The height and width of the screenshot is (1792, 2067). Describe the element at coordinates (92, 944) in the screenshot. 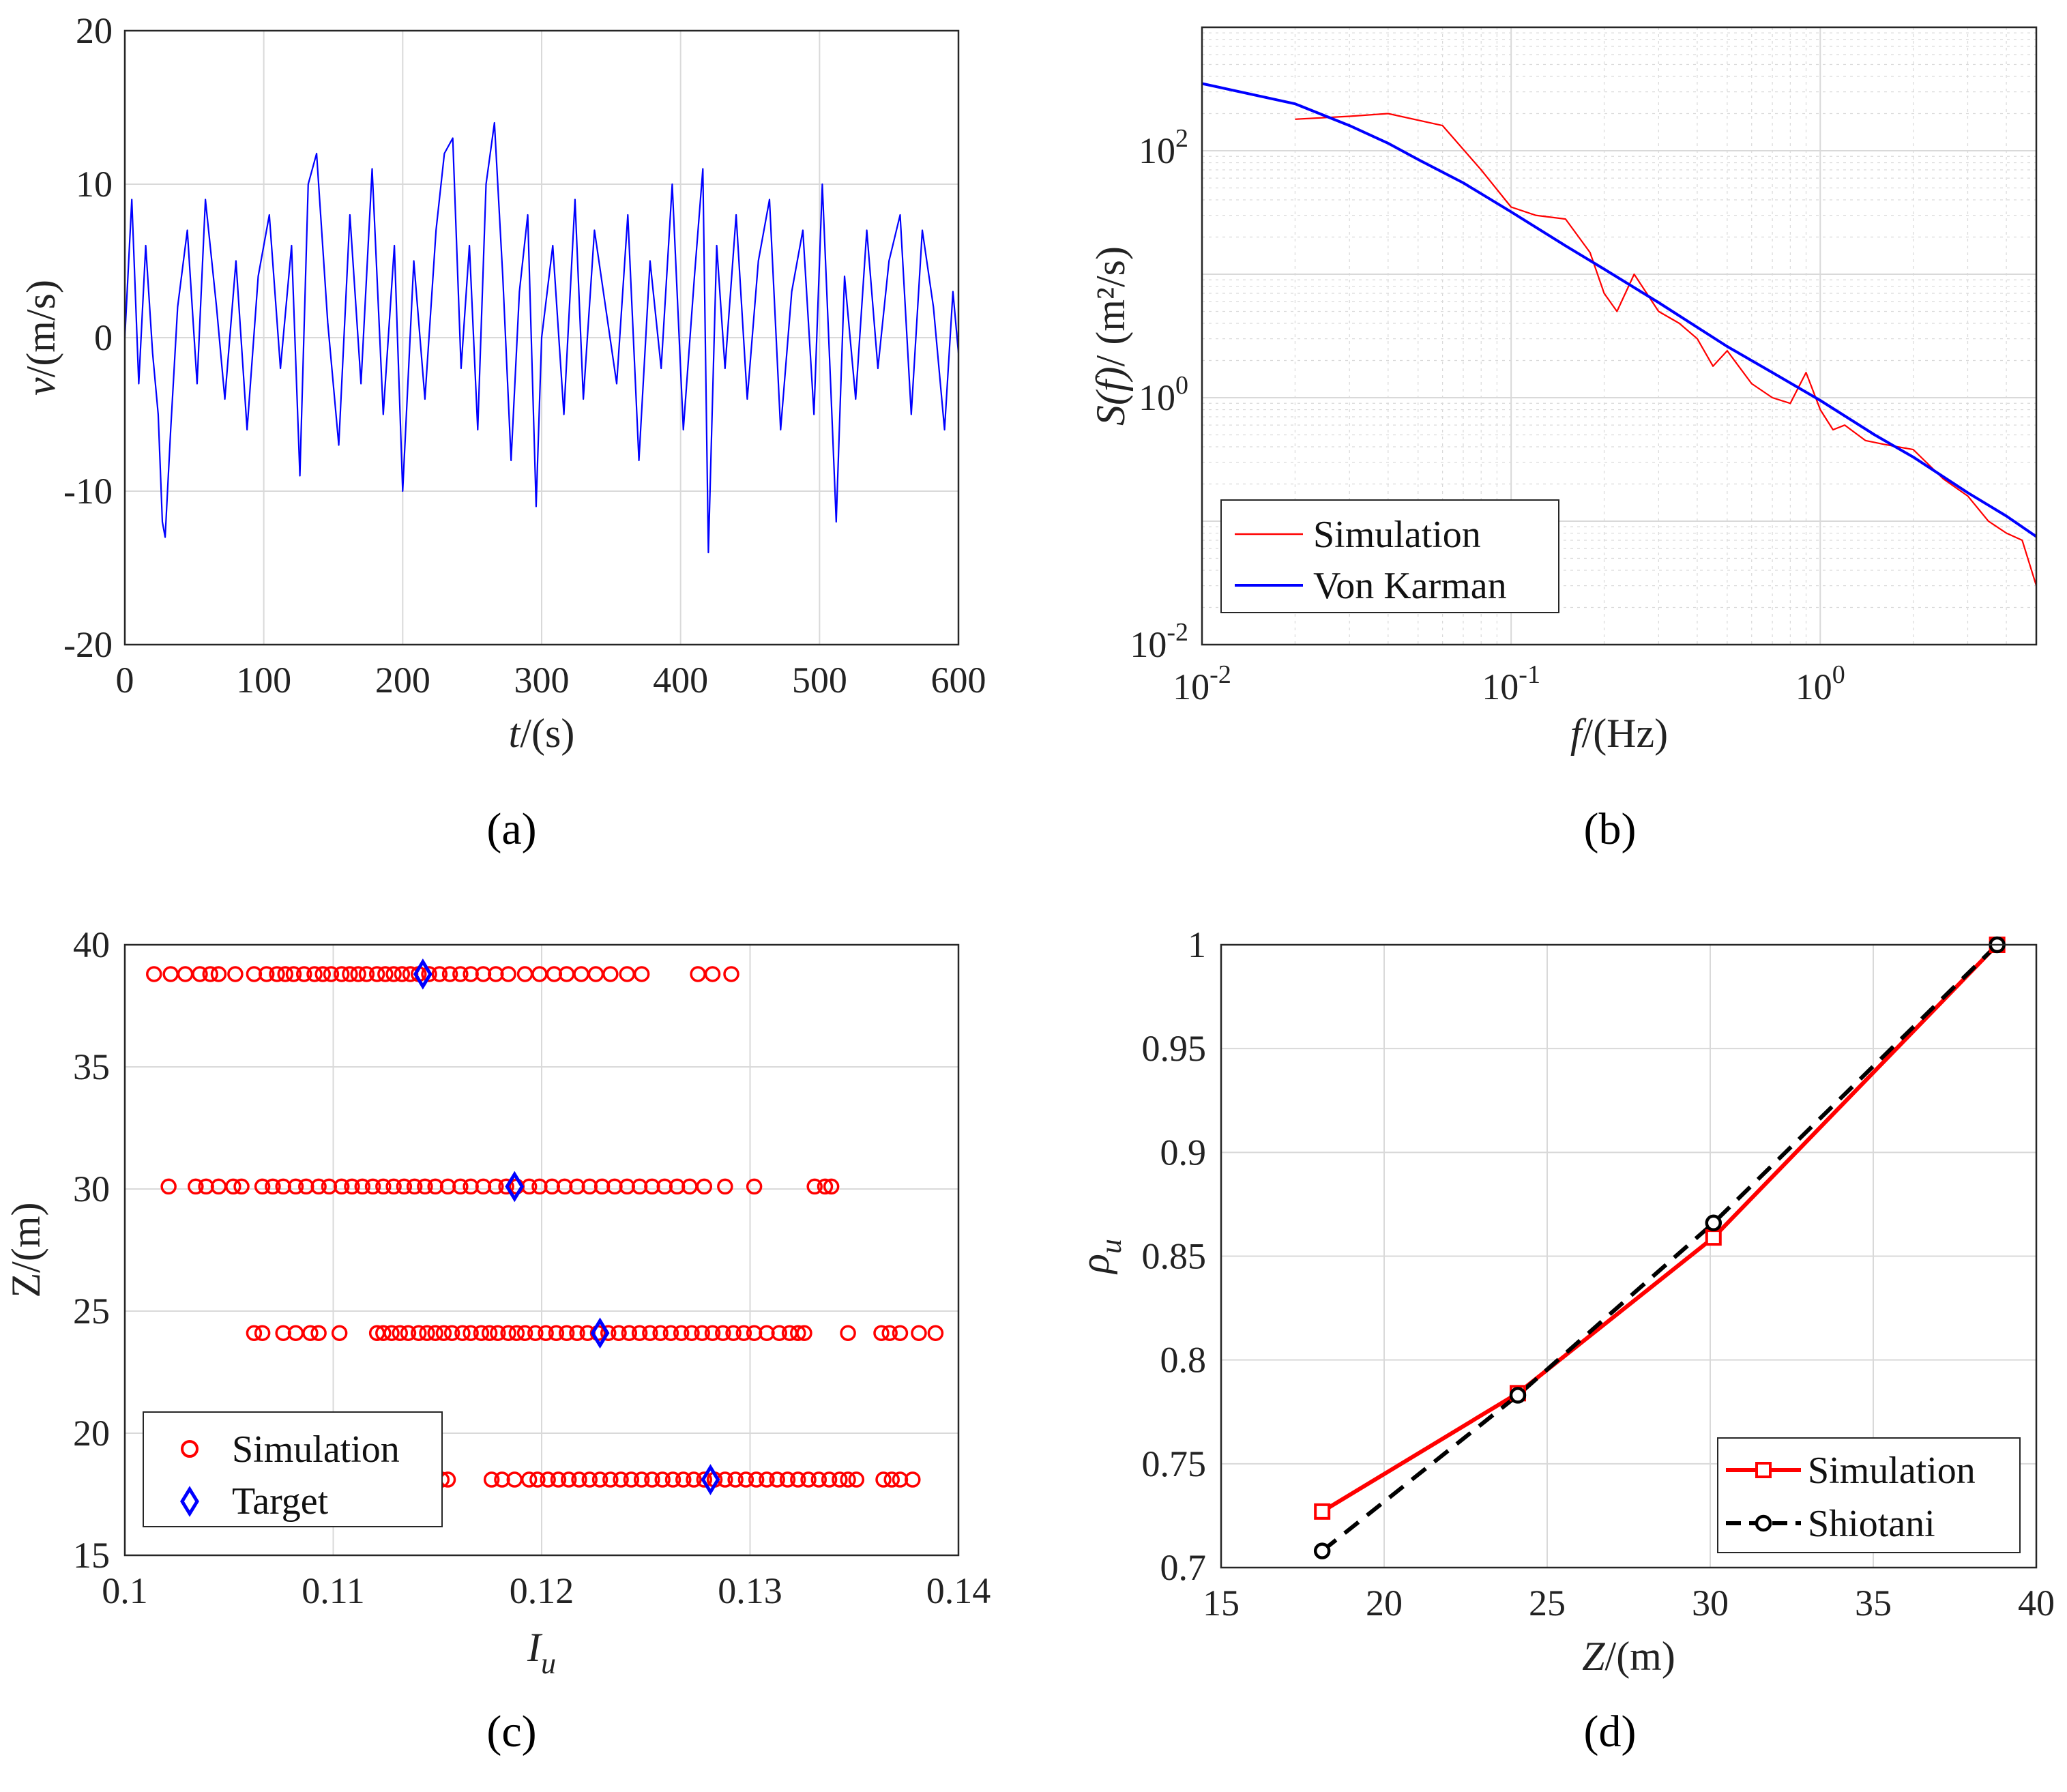

I see `y-tick-label: 40` at that location.